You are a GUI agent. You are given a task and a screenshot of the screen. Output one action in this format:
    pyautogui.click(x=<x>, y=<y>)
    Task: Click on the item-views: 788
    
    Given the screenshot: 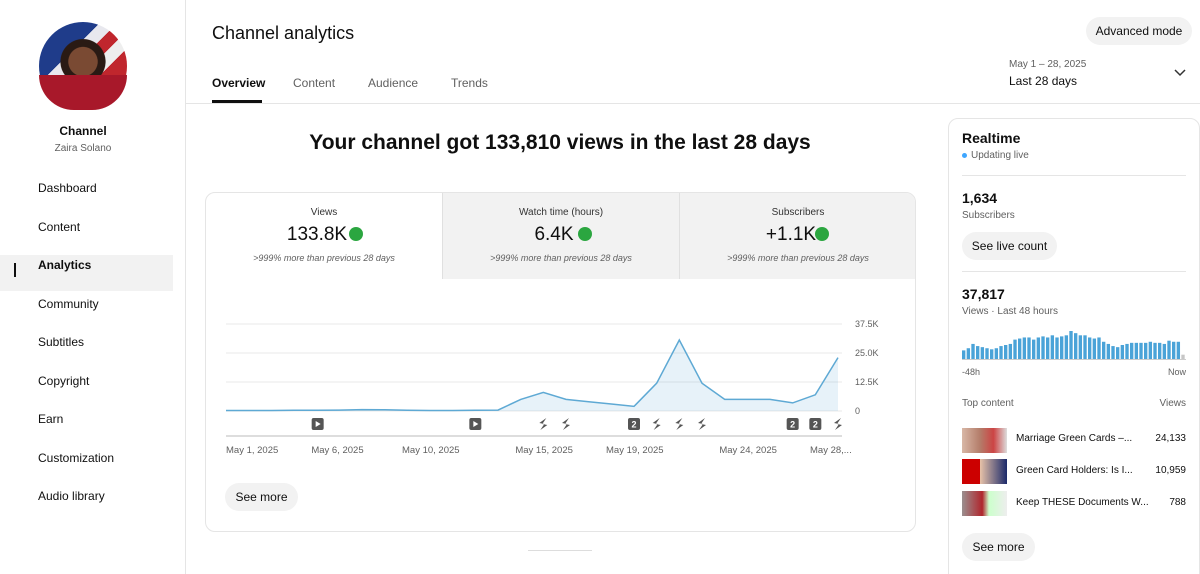 What is the action you would take?
    pyautogui.click(x=1177, y=502)
    